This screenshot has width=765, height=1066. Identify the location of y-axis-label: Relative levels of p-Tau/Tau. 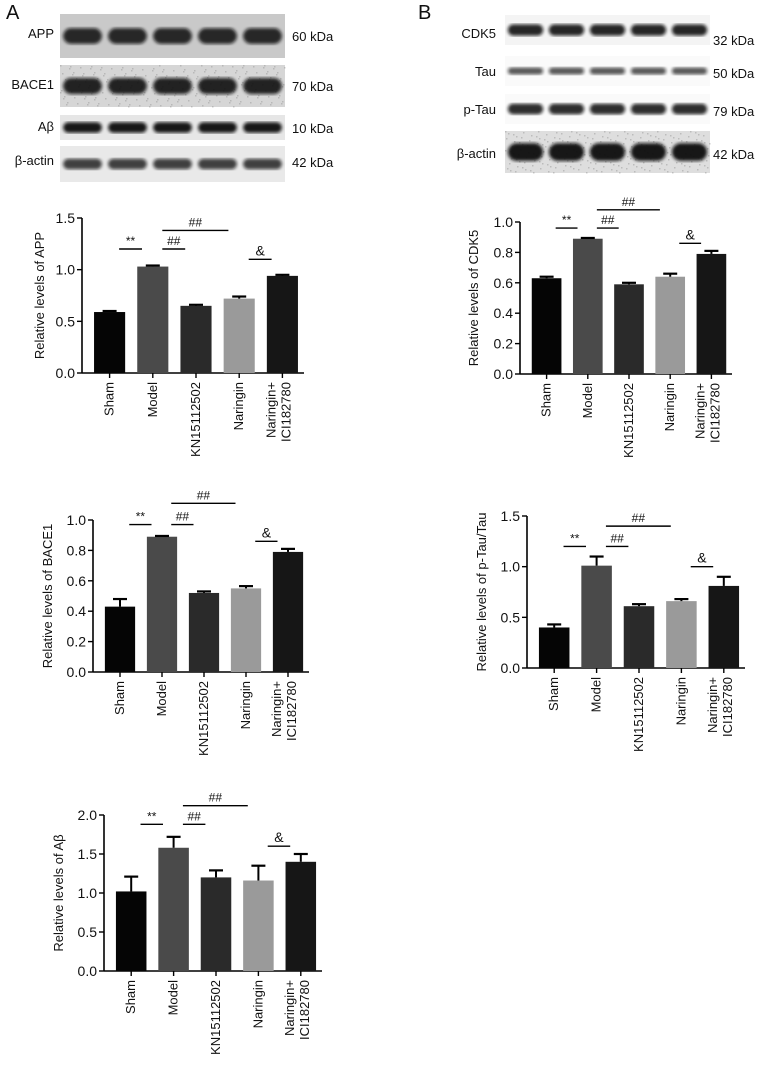
(481, 592).